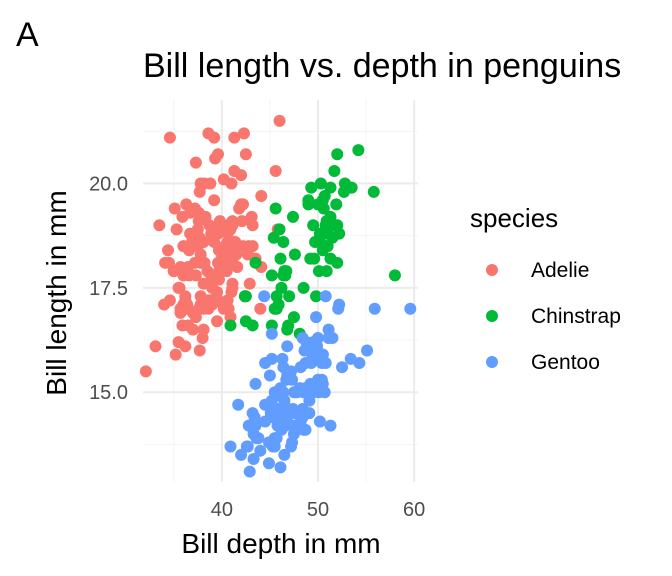  What do you see at coordinates (565, 362) in the screenshot?
I see `legend-label-gentoo: Gentoo` at bounding box center [565, 362].